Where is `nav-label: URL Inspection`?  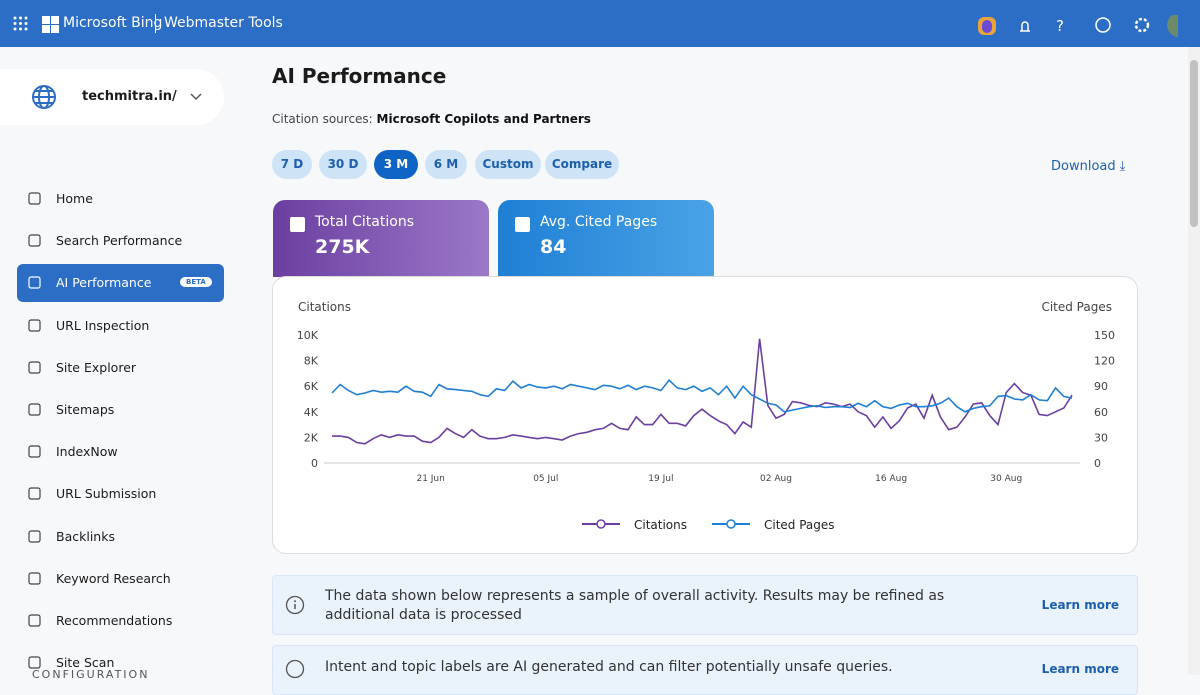 nav-label: URL Inspection is located at coordinates (103, 325).